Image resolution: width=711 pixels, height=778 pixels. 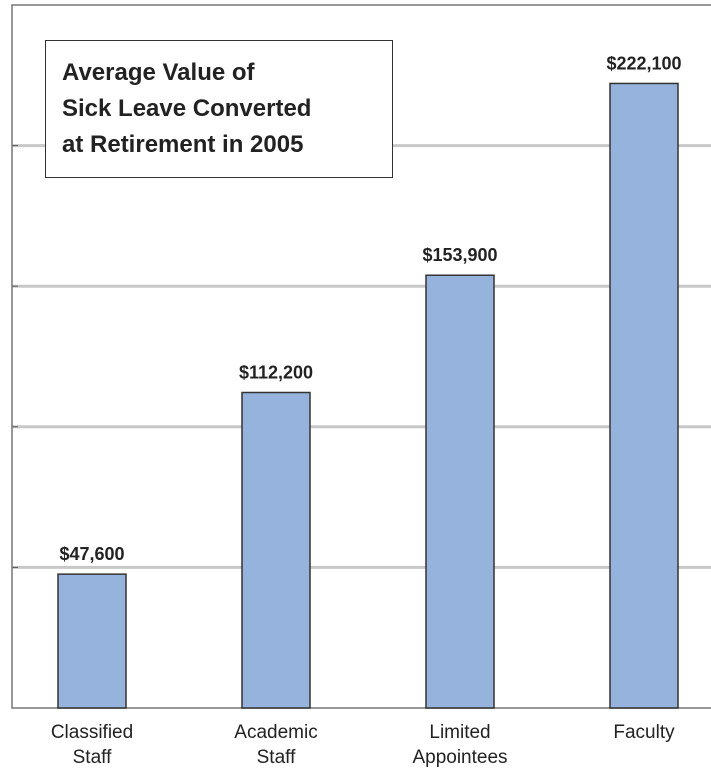 I want to click on x-tick-label: Classified Staff, so click(x=92, y=745).